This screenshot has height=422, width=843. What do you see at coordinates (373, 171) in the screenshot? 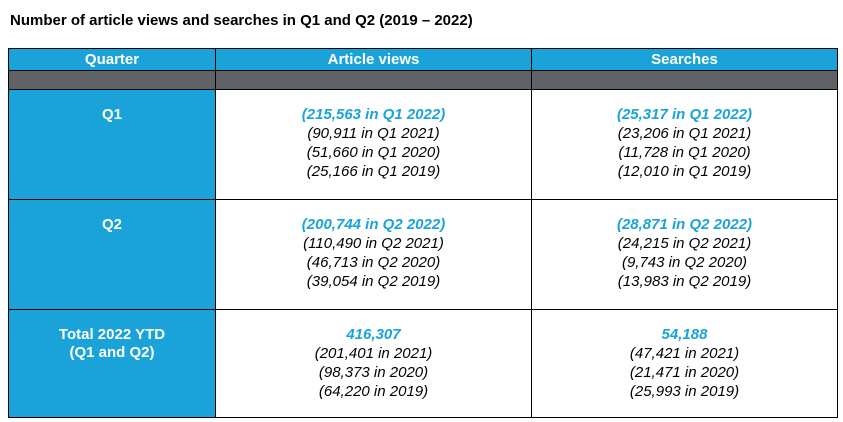
I see `article-views-2019: (25,166 in Q1 2019)` at bounding box center [373, 171].